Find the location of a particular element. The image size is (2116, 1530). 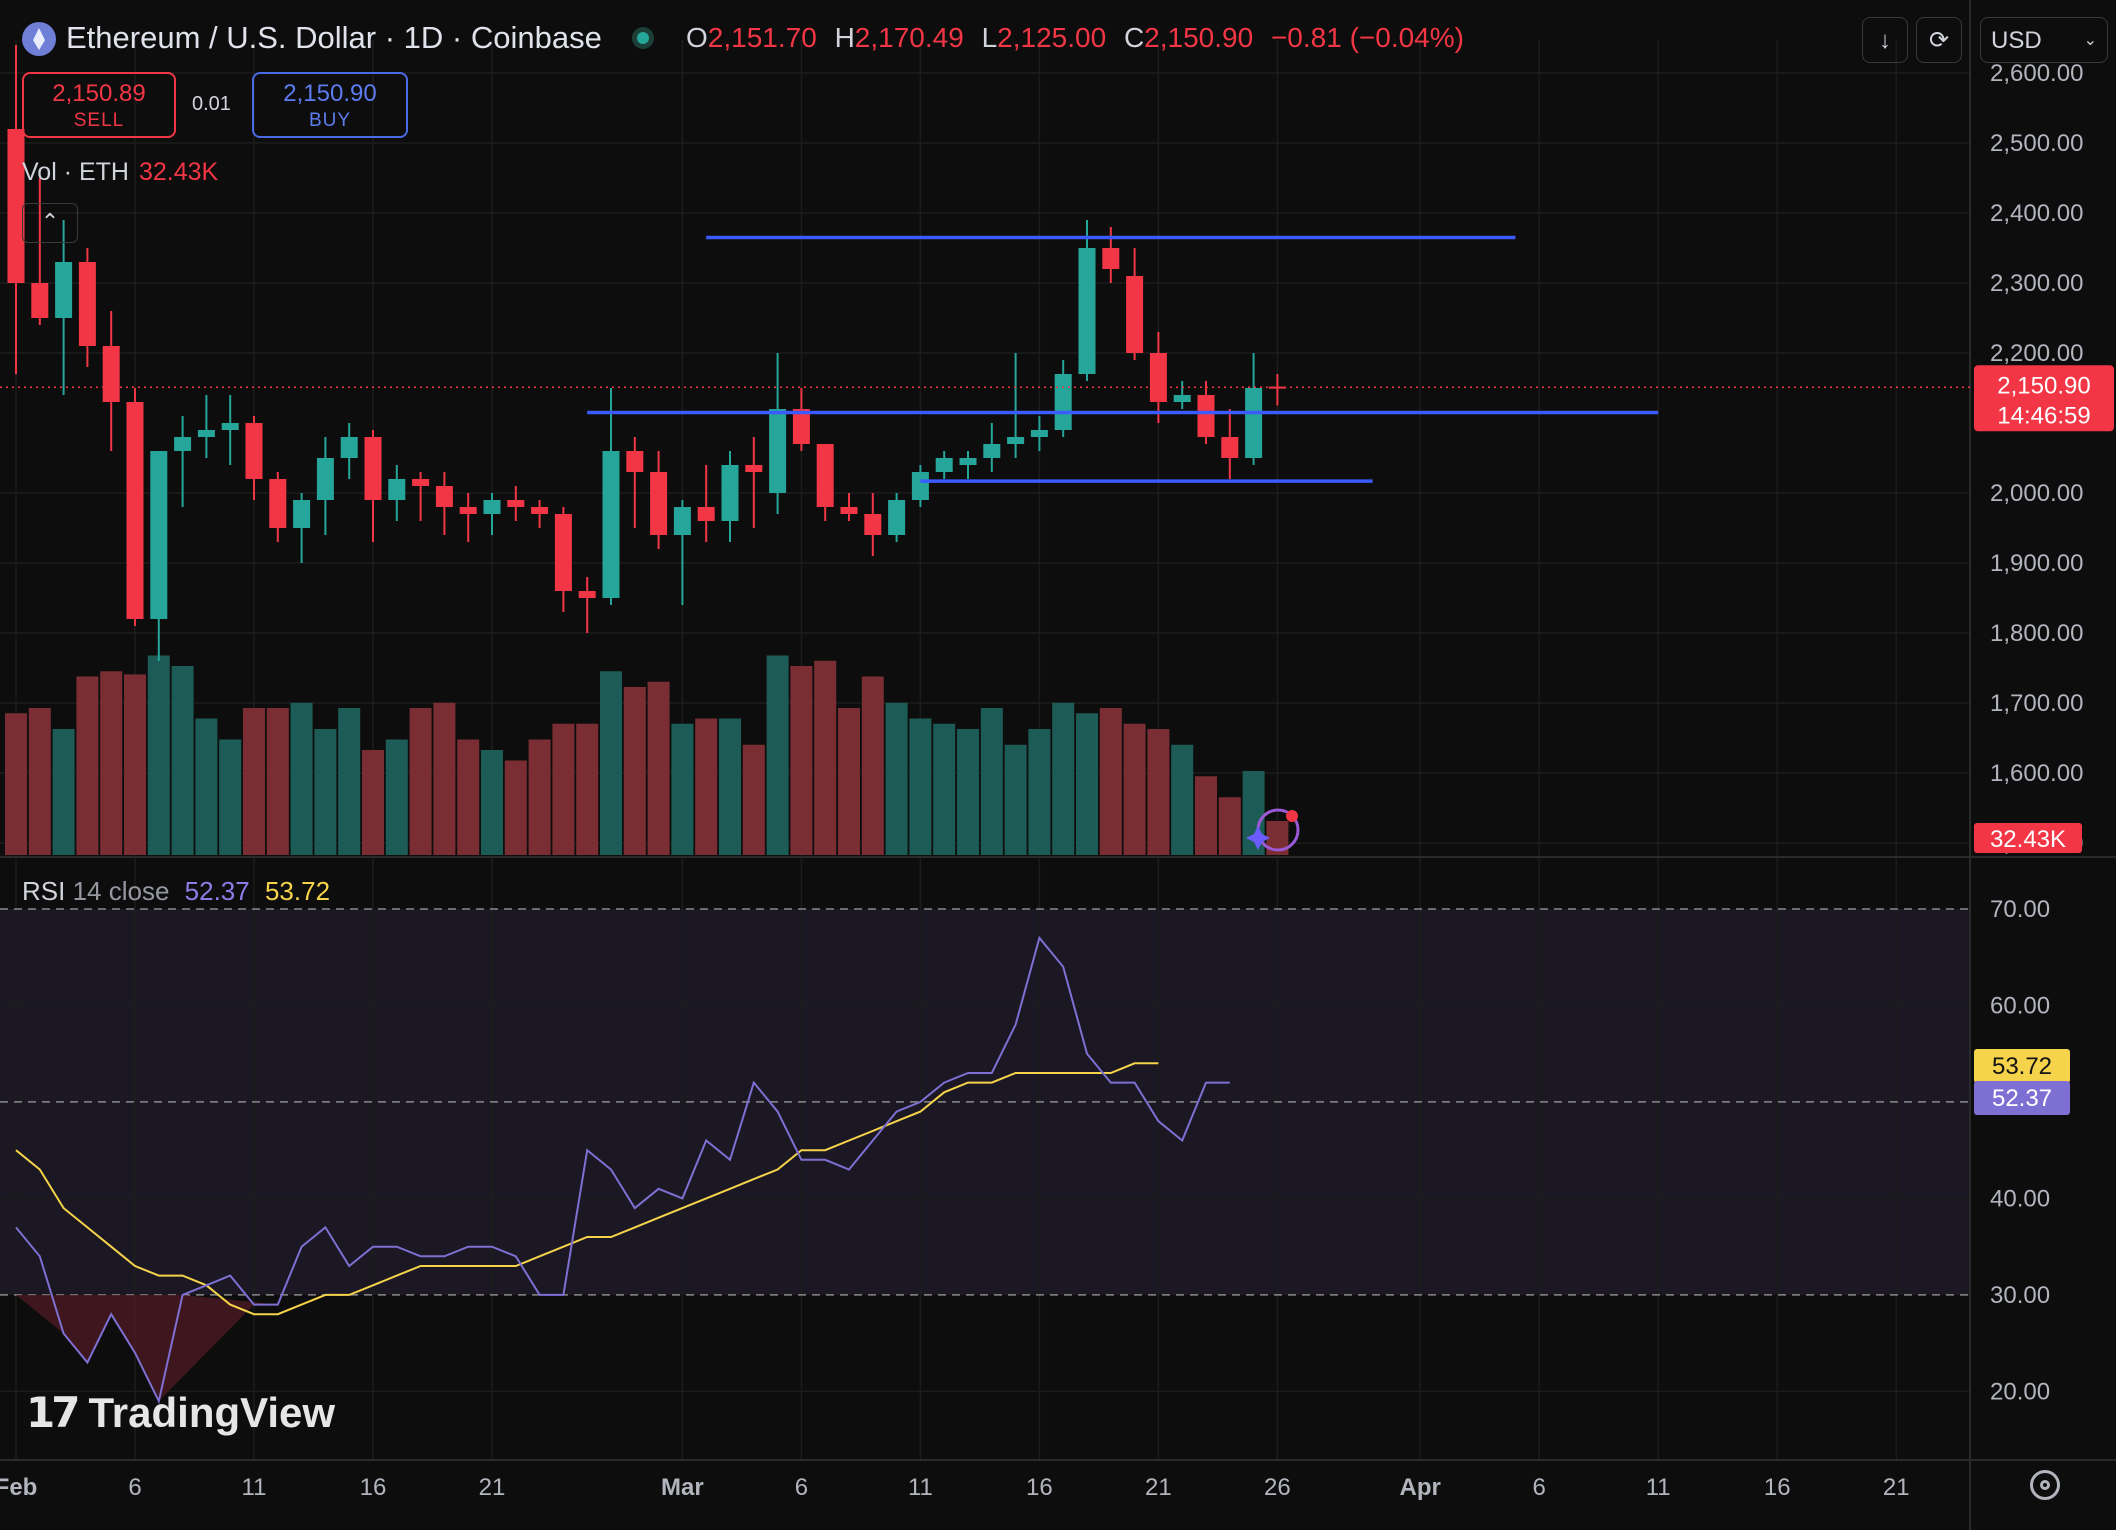

low-value: 2,125.00 is located at coordinates (1052, 37).